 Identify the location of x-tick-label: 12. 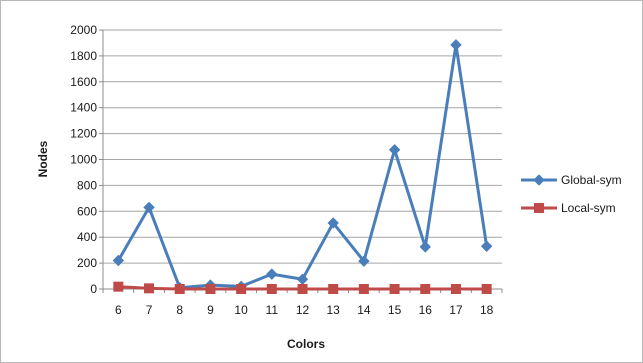
(303, 310).